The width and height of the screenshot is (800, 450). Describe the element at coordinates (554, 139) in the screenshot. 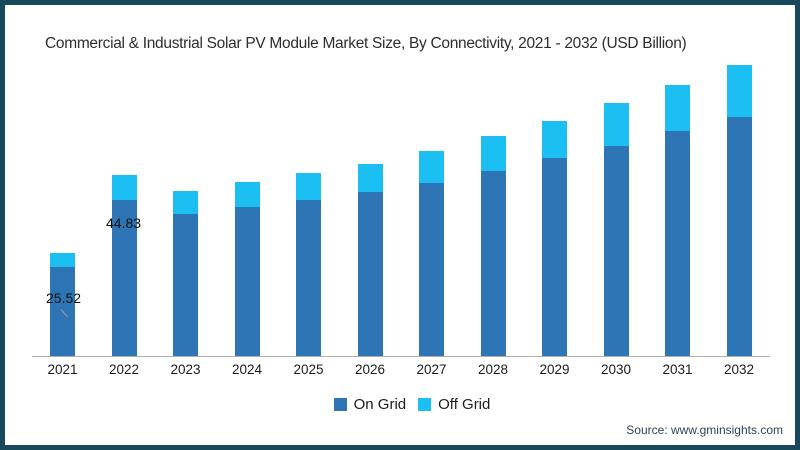

I see `bar-2029-off-grid-segment` at that location.